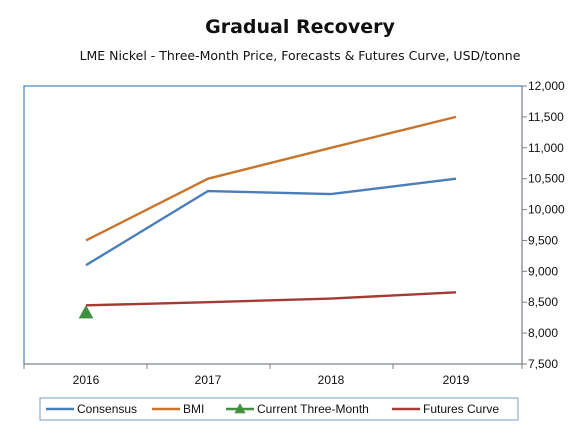  What do you see at coordinates (240, 408) in the screenshot?
I see `legend-marker-current-three-month` at bounding box center [240, 408].